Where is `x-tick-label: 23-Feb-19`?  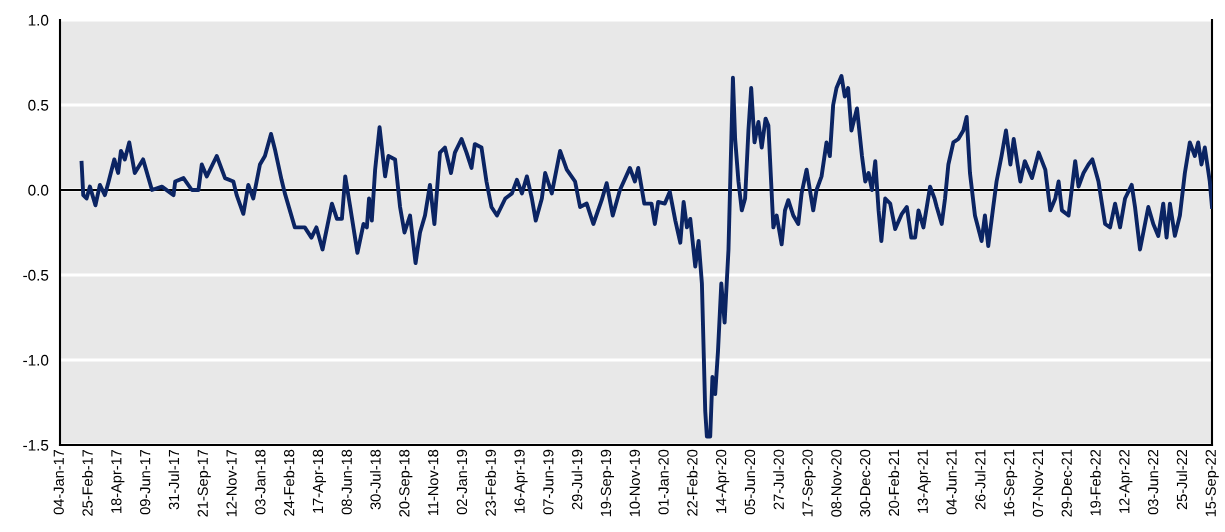
x-tick-label: 23-Feb-19 is located at coordinates (490, 482).